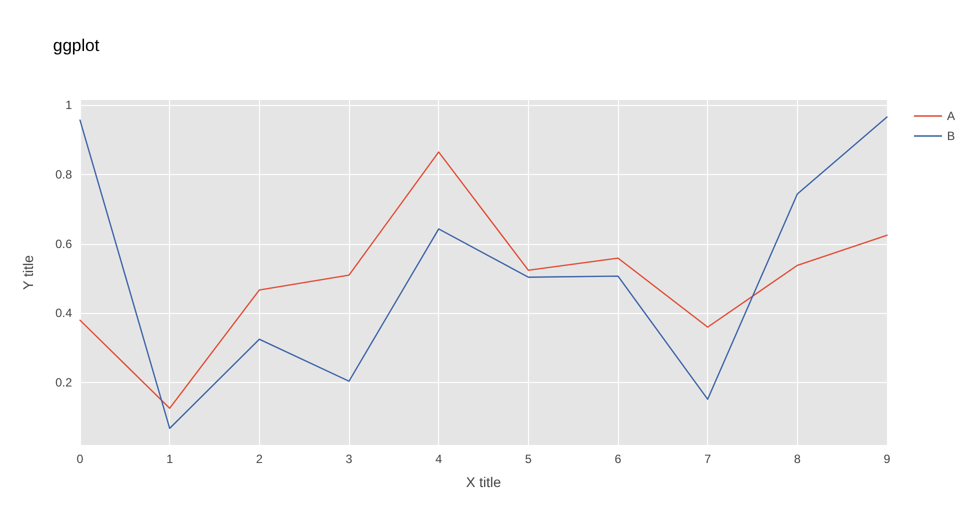 The width and height of the screenshot is (970, 525). Describe the element at coordinates (170, 459) in the screenshot. I see `x-tick-label: 1` at that location.